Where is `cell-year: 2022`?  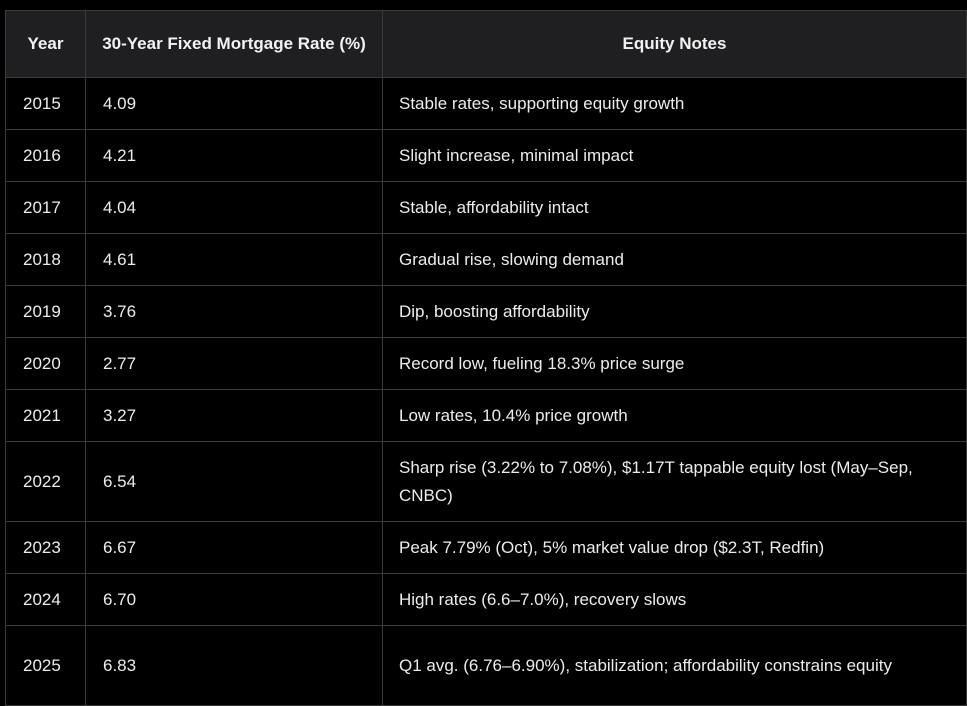 cell-year: 2022 is located at coordinates (45, 481).